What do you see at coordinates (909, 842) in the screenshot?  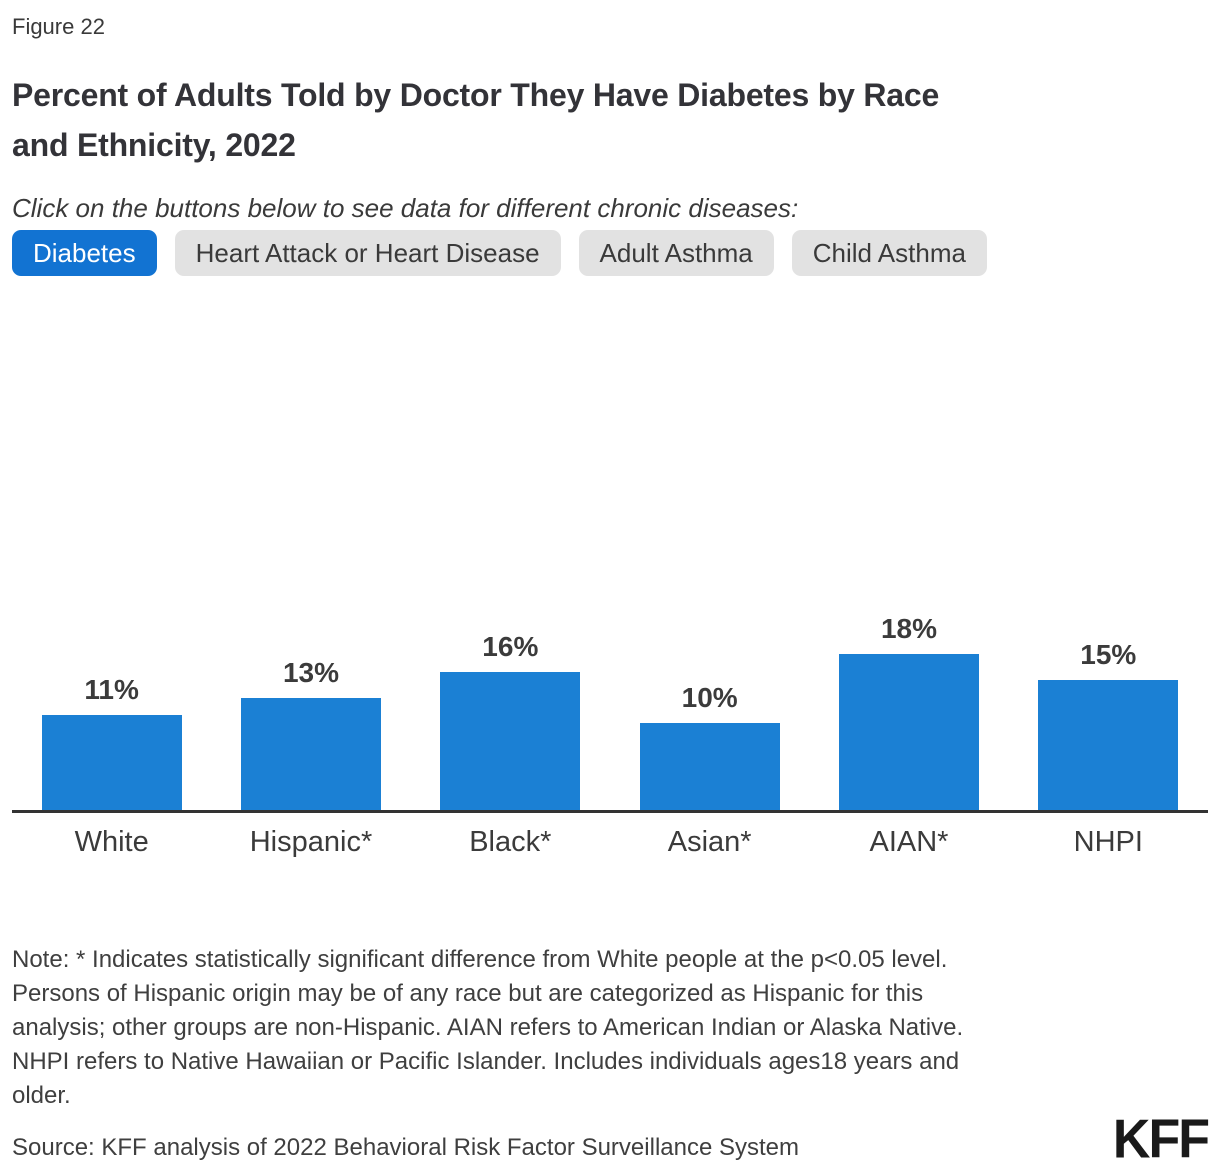 I see `category-label: AIAN*` at bounding box center [909, 842].